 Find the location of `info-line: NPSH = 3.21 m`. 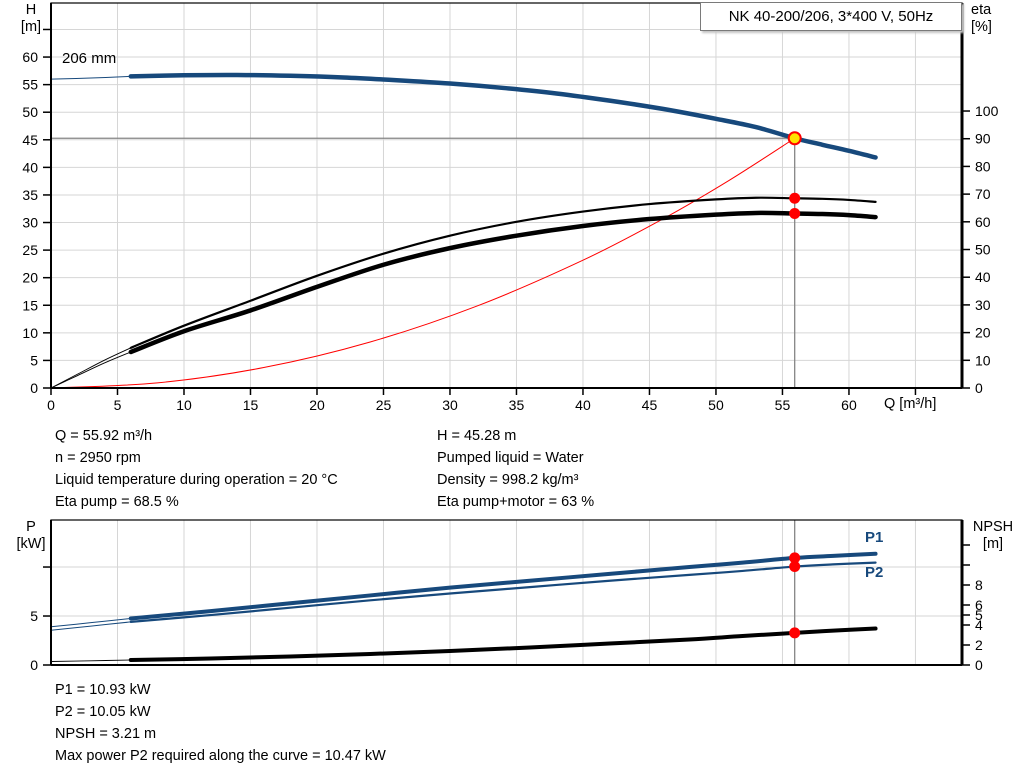

info-line: NPSH = 3.21 m is located at coordinates (106, 734).